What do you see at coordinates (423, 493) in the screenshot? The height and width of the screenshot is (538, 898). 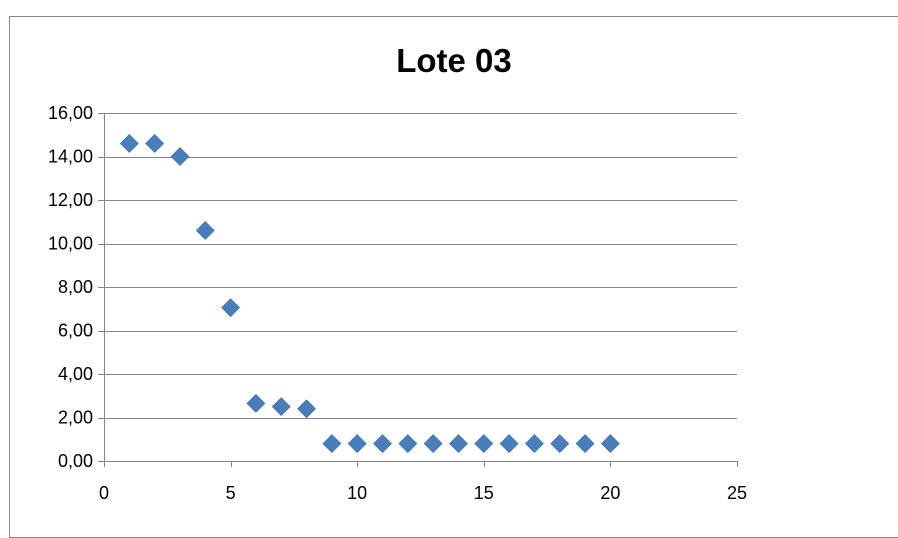 I see `x-axis-tick-labels: 0 5 10 15 20 25` at bounding box center [423, 493].